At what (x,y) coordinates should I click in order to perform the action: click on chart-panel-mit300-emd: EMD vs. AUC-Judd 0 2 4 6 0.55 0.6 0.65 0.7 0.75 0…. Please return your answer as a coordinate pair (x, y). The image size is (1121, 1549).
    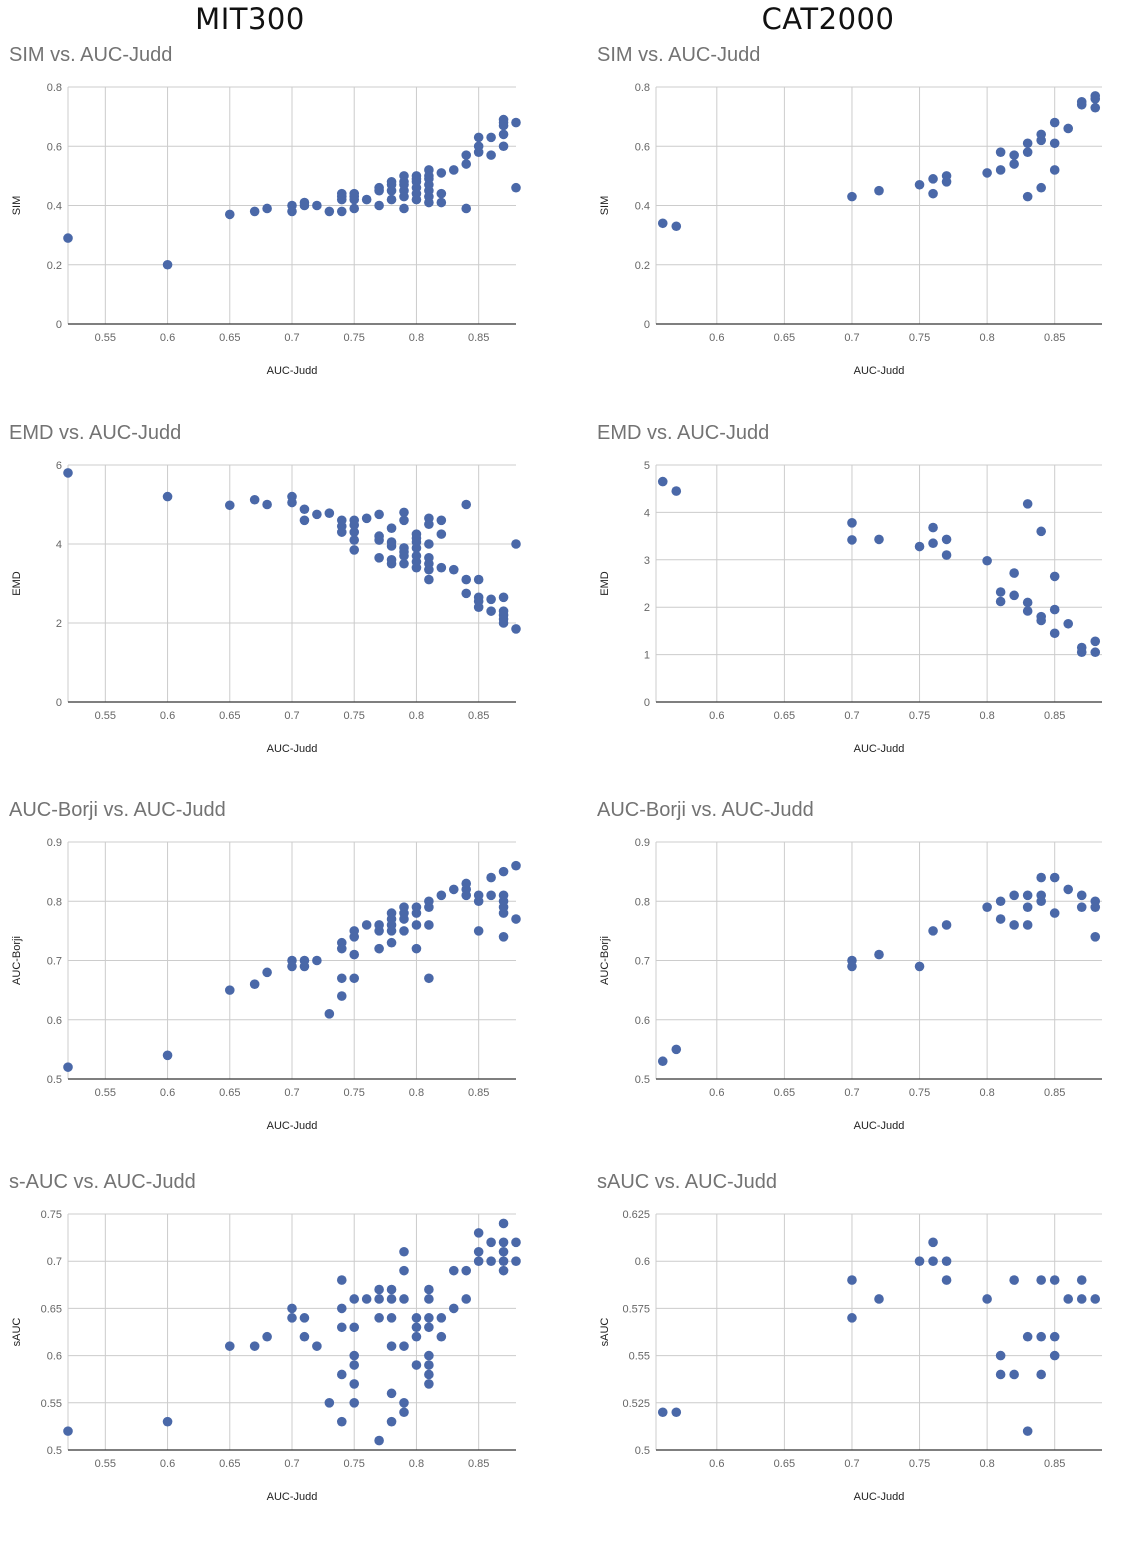
    Looking at the image, I should click on (280, 611).